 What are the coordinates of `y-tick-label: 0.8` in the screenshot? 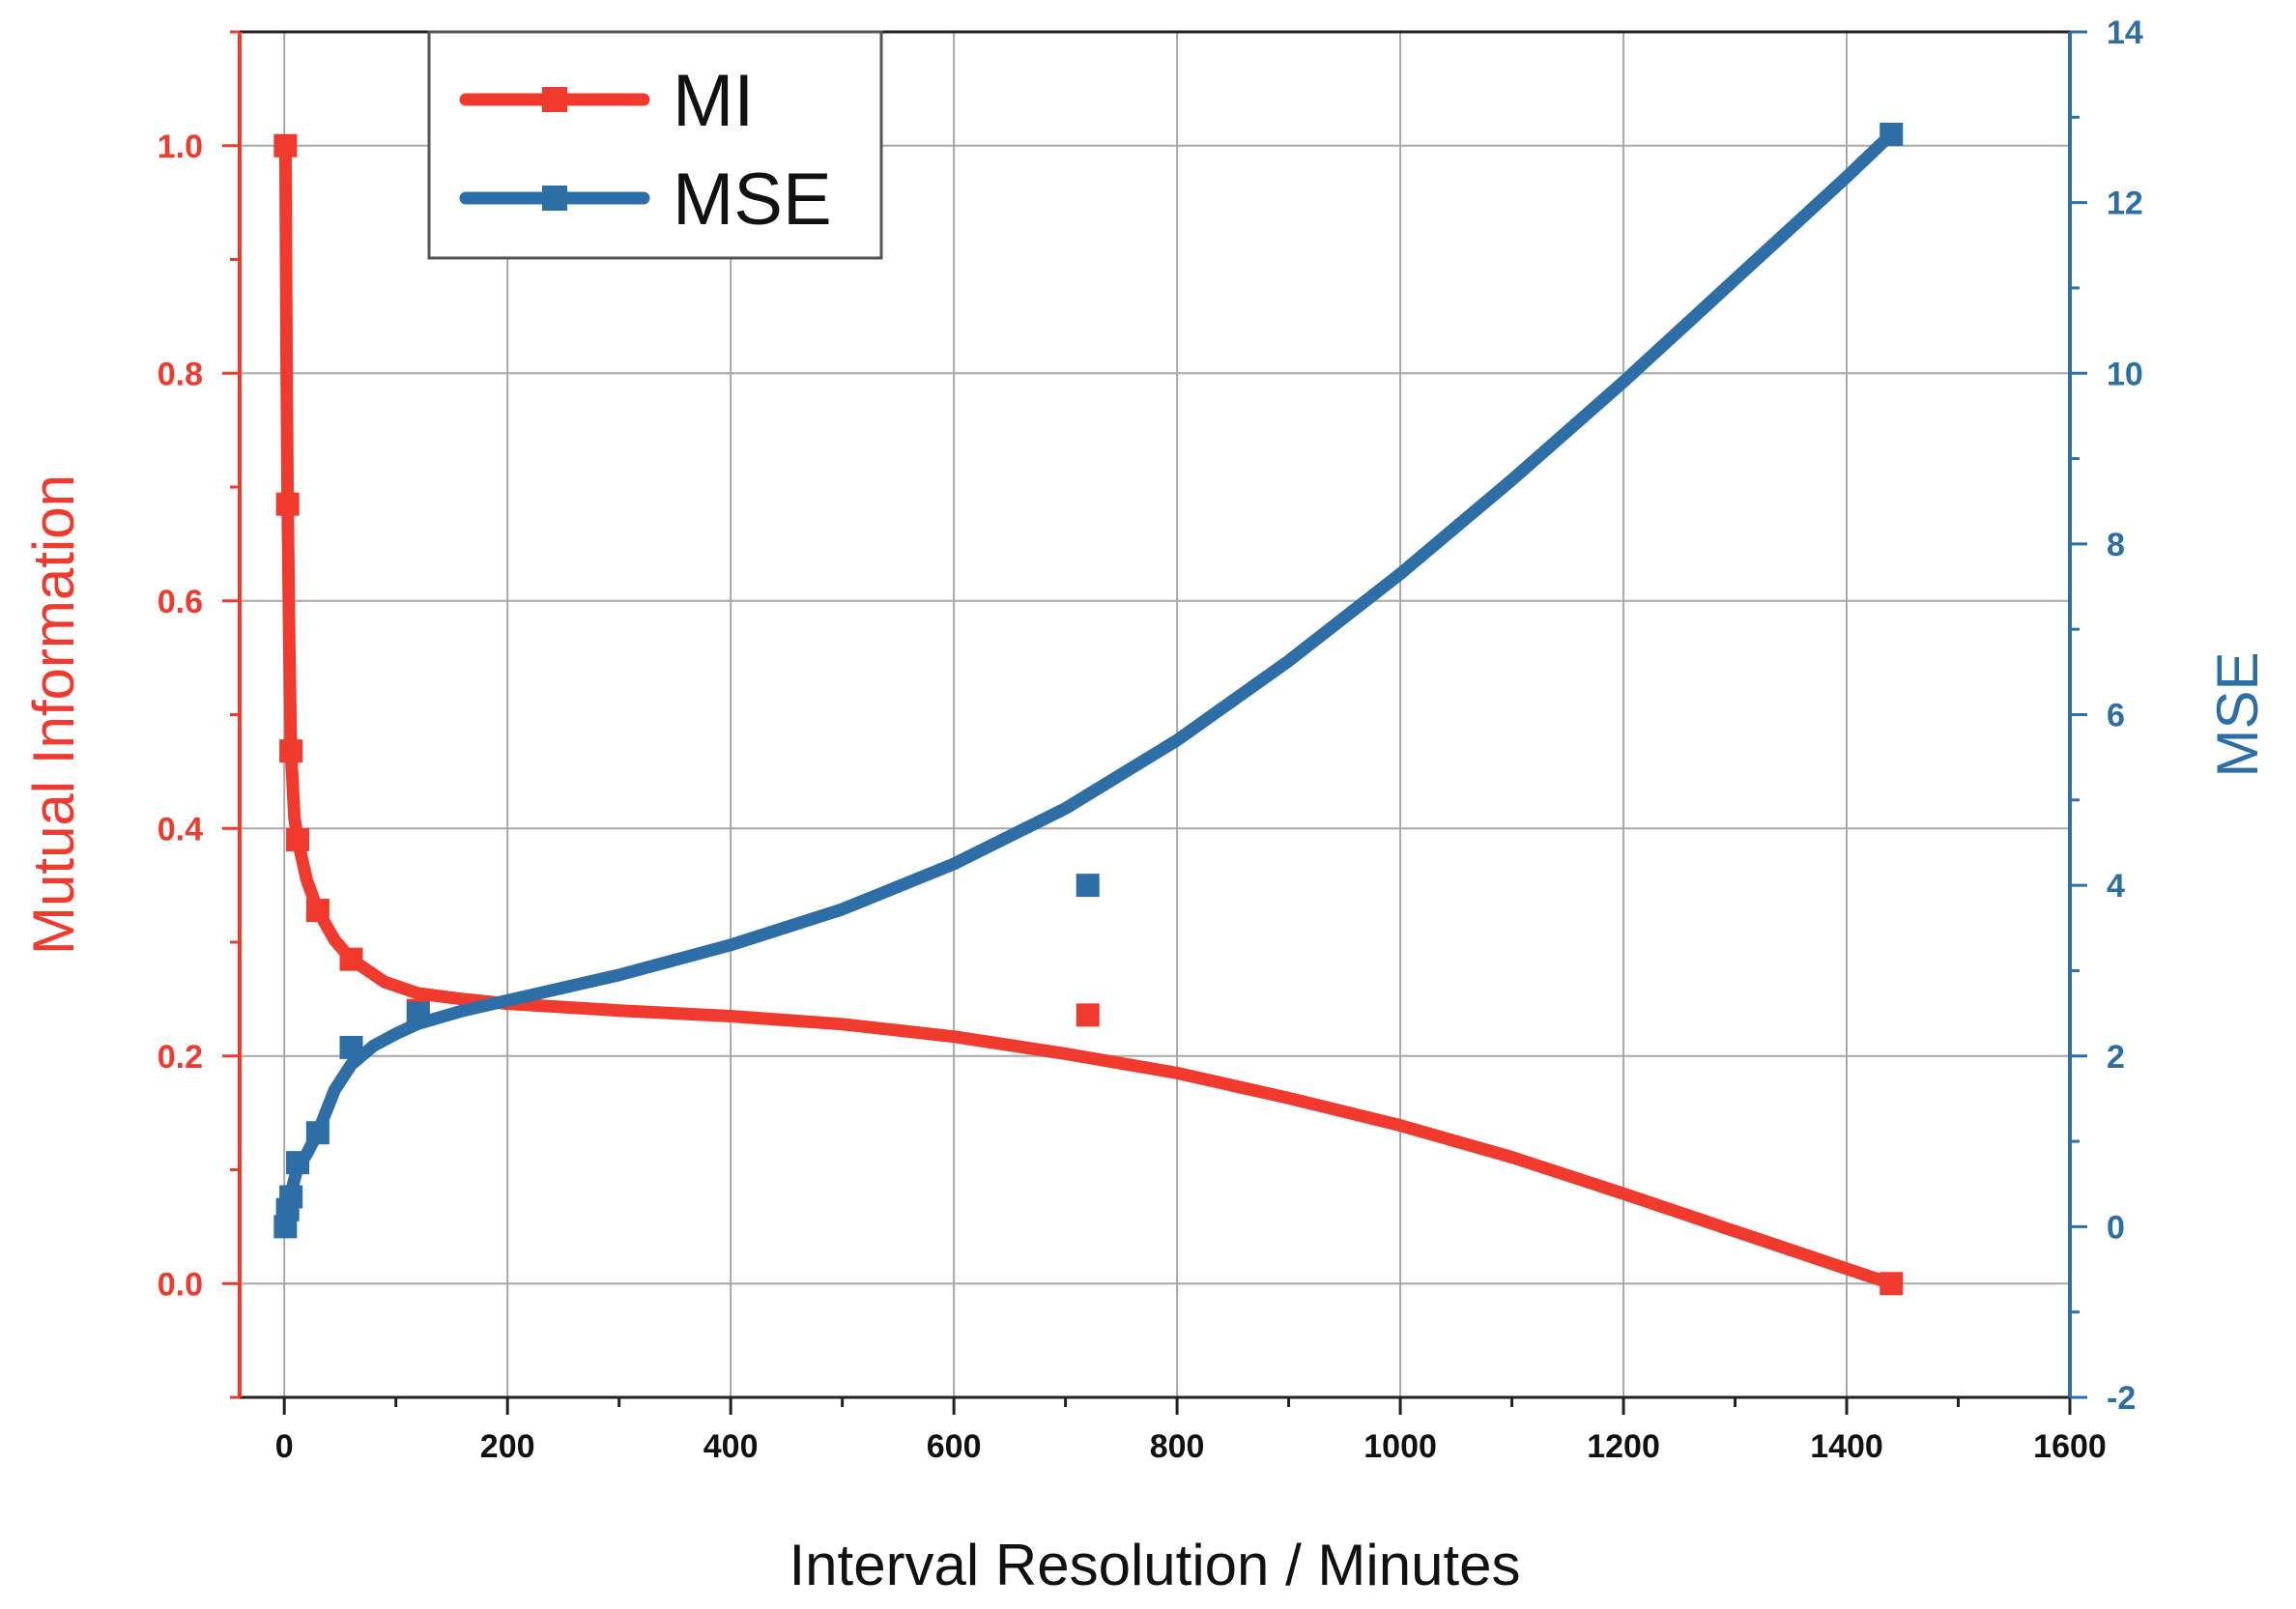 It's located at (180, 374).